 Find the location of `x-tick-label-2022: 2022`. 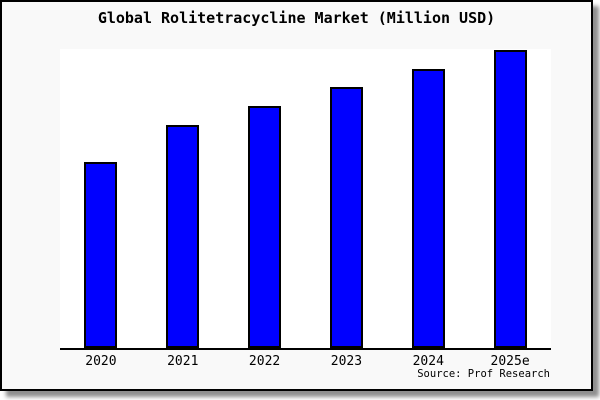

x-tick-label-2022: 2022 is located at coordinates (264, 361).